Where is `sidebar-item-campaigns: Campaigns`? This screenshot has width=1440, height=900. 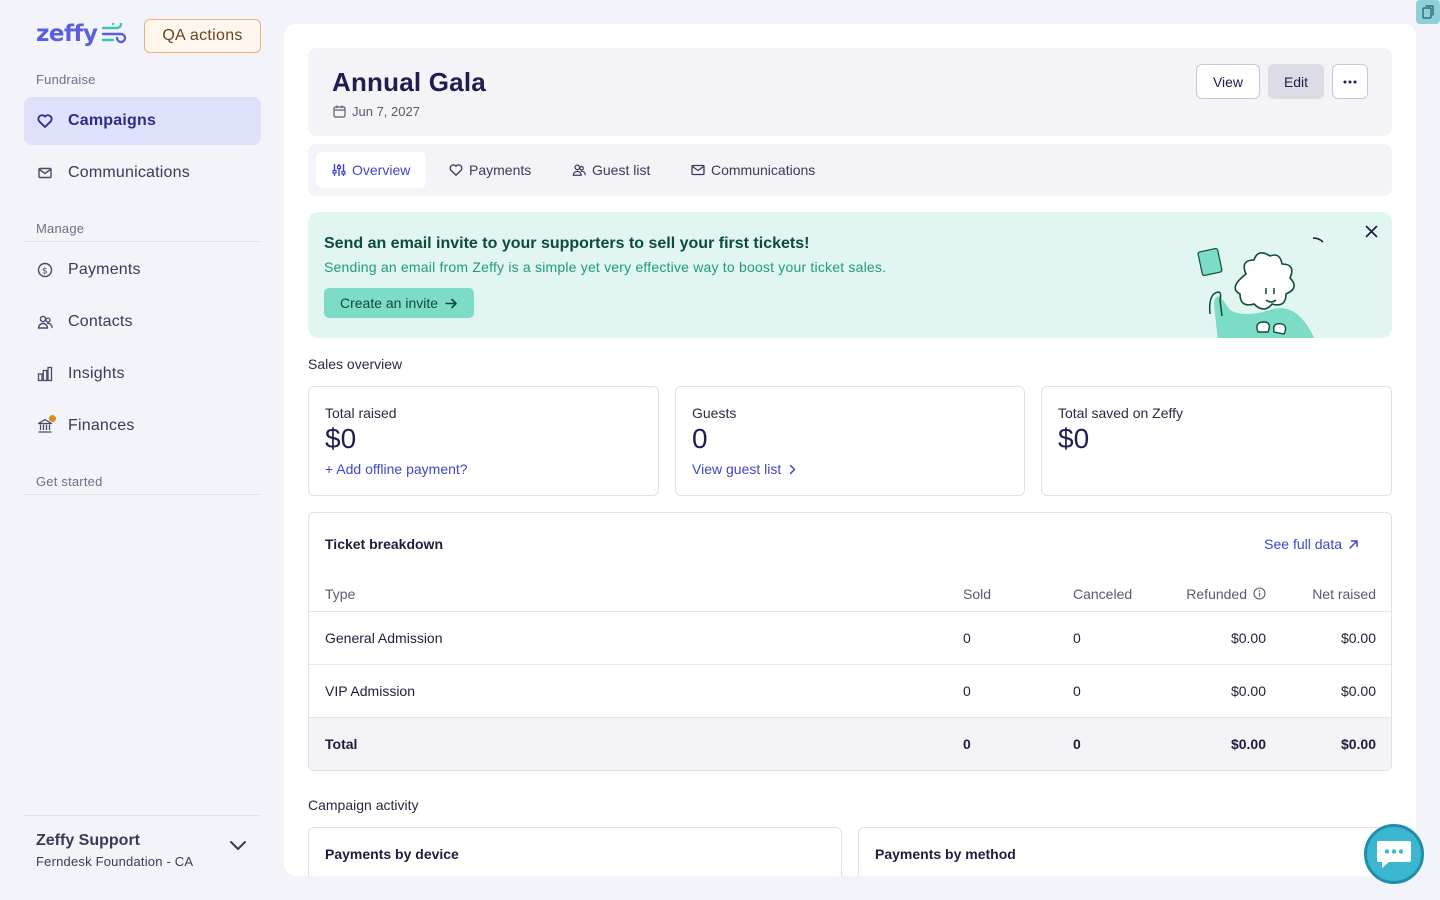 sidebar-item-campaigns: Campaigns is located at coordinates (142, 121).